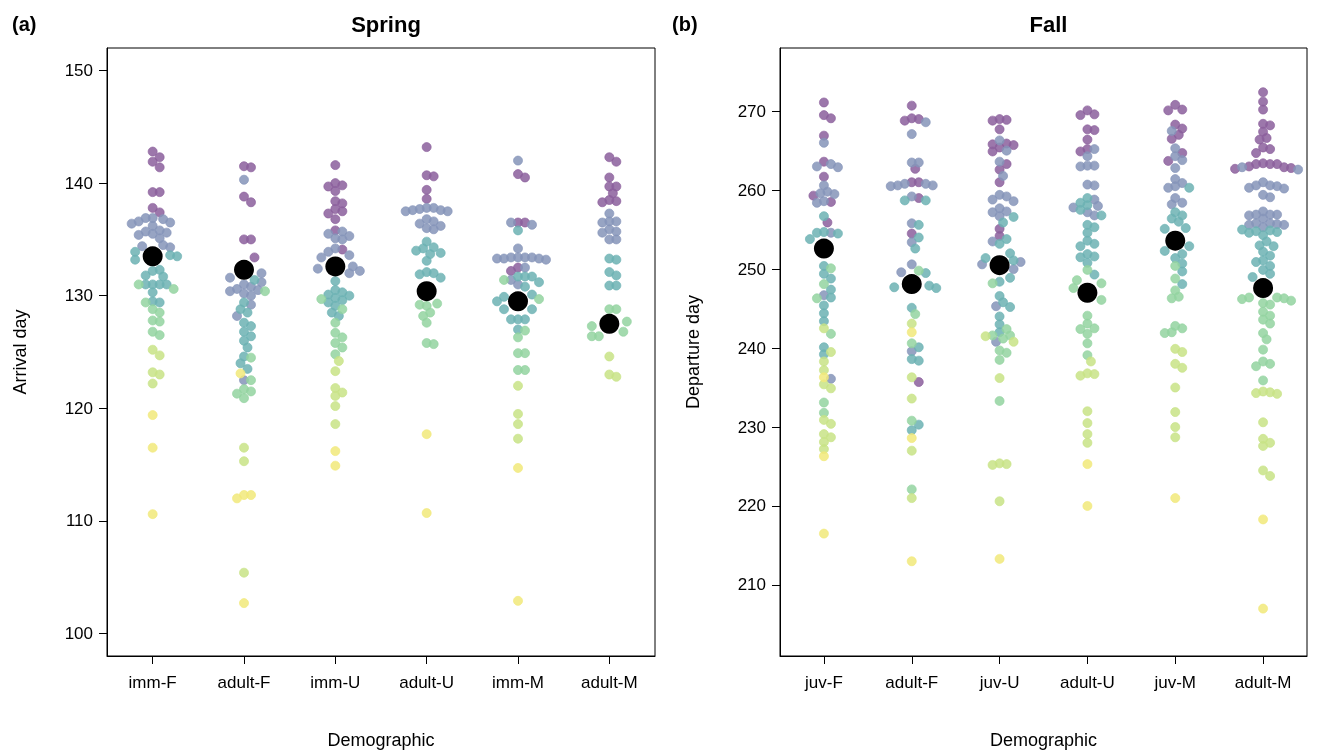  Describe the element at coordinates (751, 269) in the screenshot. I see `y-tick-label: 250` at that location.